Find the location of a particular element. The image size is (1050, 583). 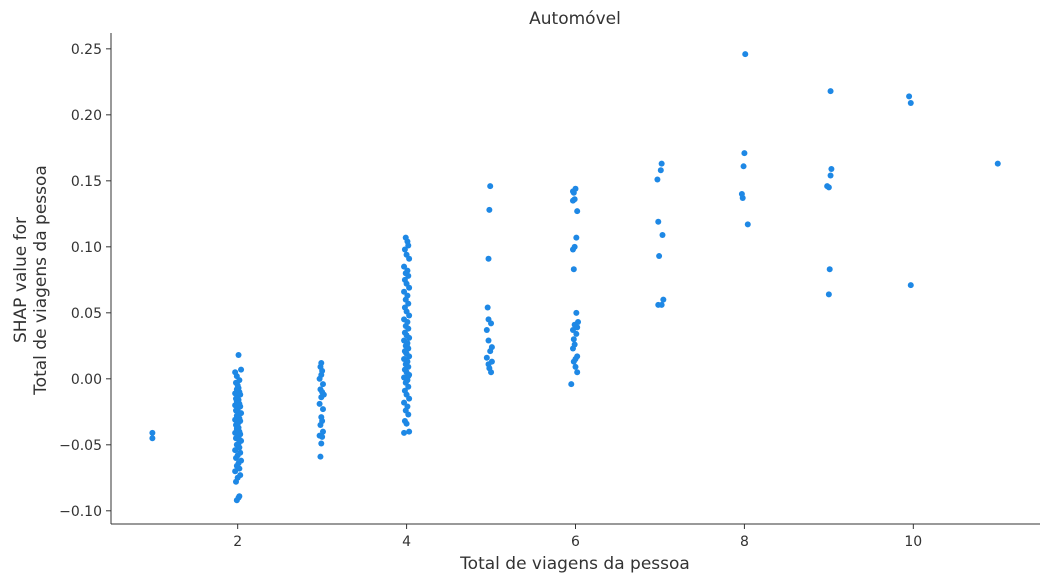

x-tick-label: 4 is located at coordinates (406, 542).